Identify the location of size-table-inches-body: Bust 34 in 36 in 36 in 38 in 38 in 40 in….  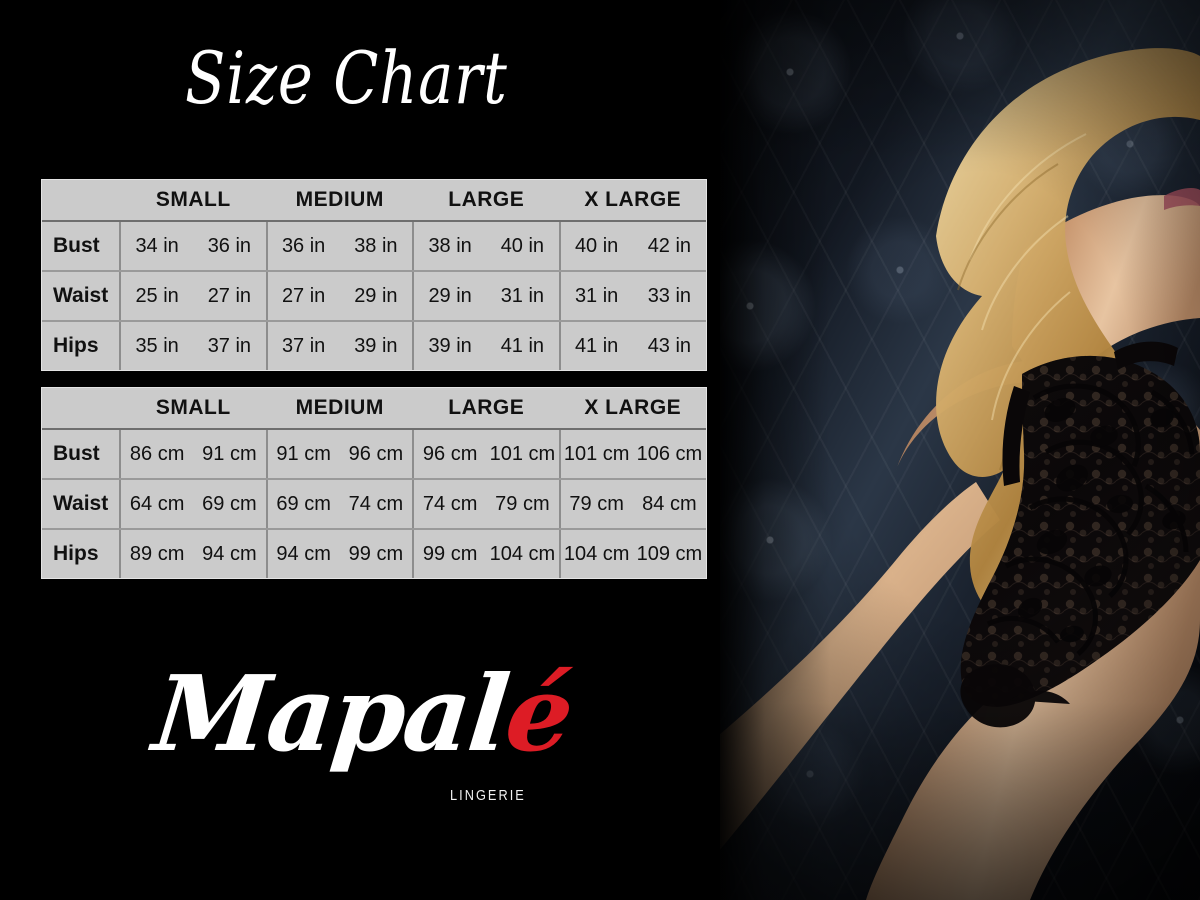
(374, 295).